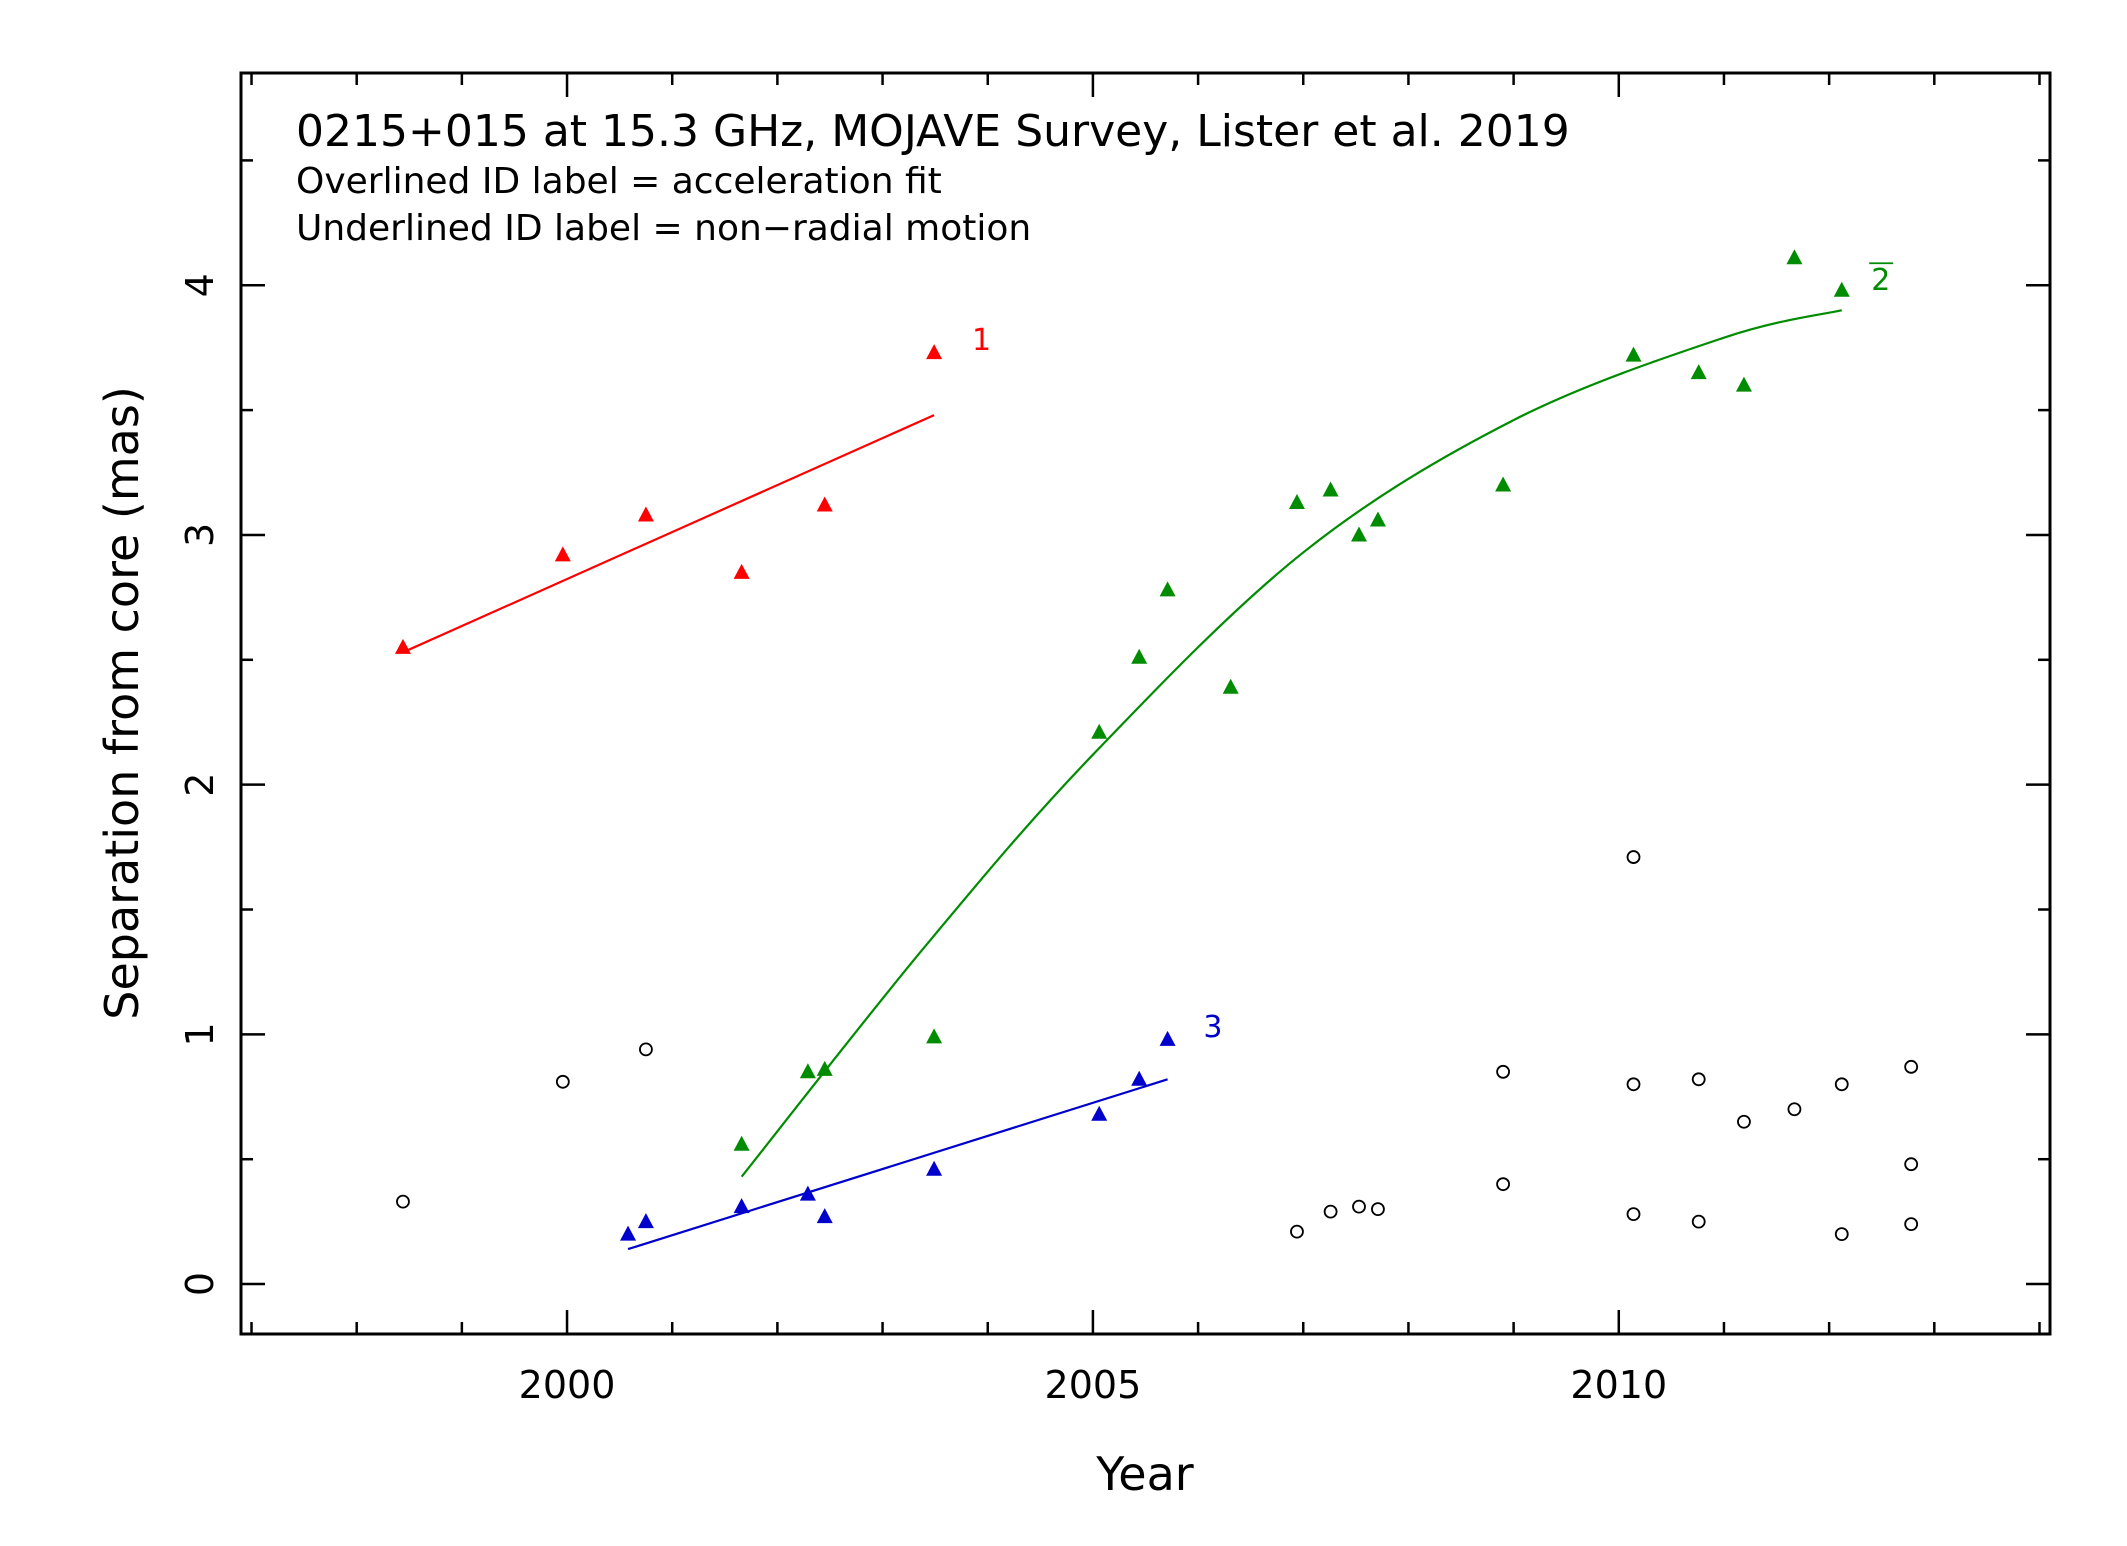 Image resolution: width=2127 pixels, height=1546 pixels. What do you see at coordinates (200, 1284) in the screenshot?
I see `y-tick-label: 0` at bounding box center [200, 1284].